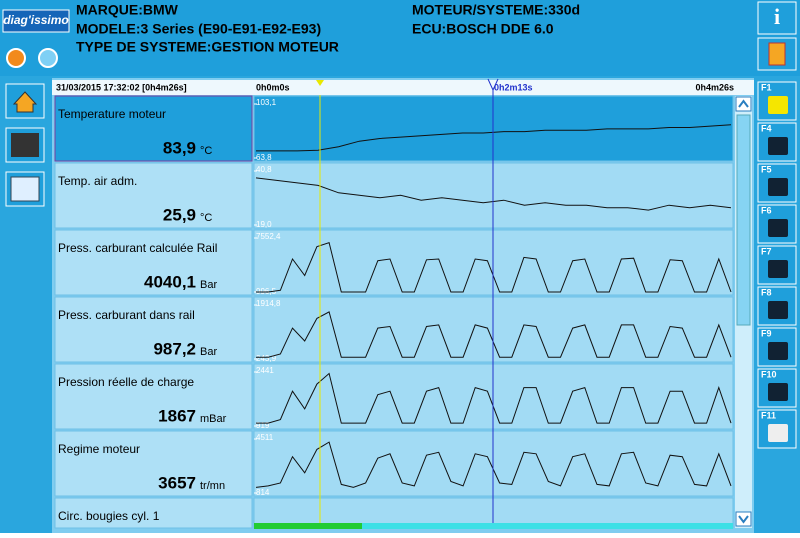  Describe the element at coordinates (126, 315) in the screenshot. I see `channel-label: Press. carburant dans rail` at that location.